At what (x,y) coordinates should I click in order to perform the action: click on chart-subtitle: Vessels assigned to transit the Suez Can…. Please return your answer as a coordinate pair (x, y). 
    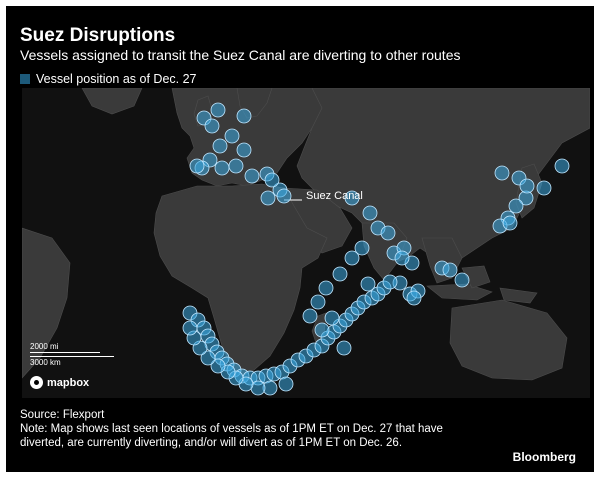
    Looking at the image, I should click on (240, 55).